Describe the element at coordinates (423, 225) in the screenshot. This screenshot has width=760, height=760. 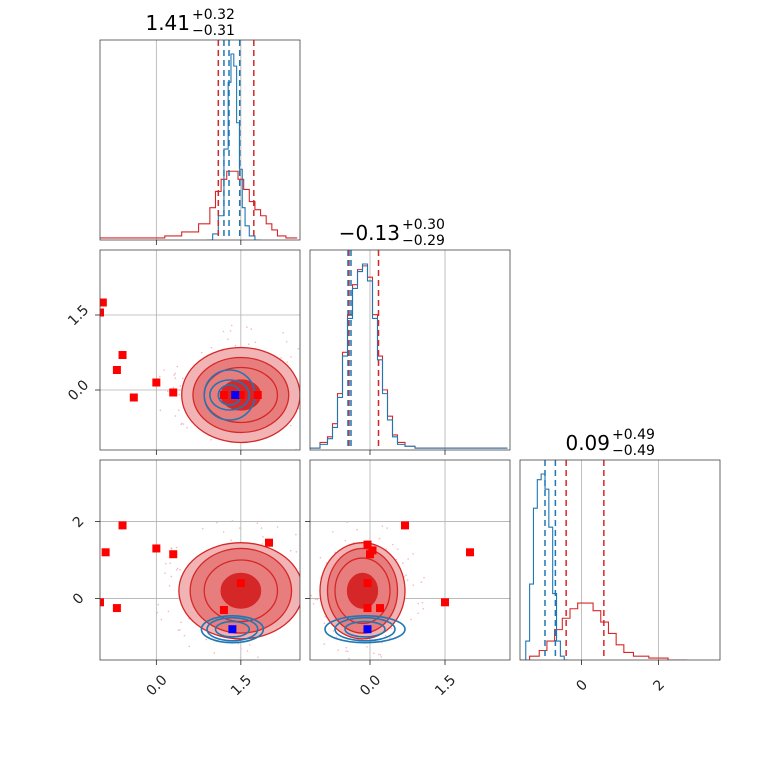
I see `panel-title-plus: +0.30` at that location.